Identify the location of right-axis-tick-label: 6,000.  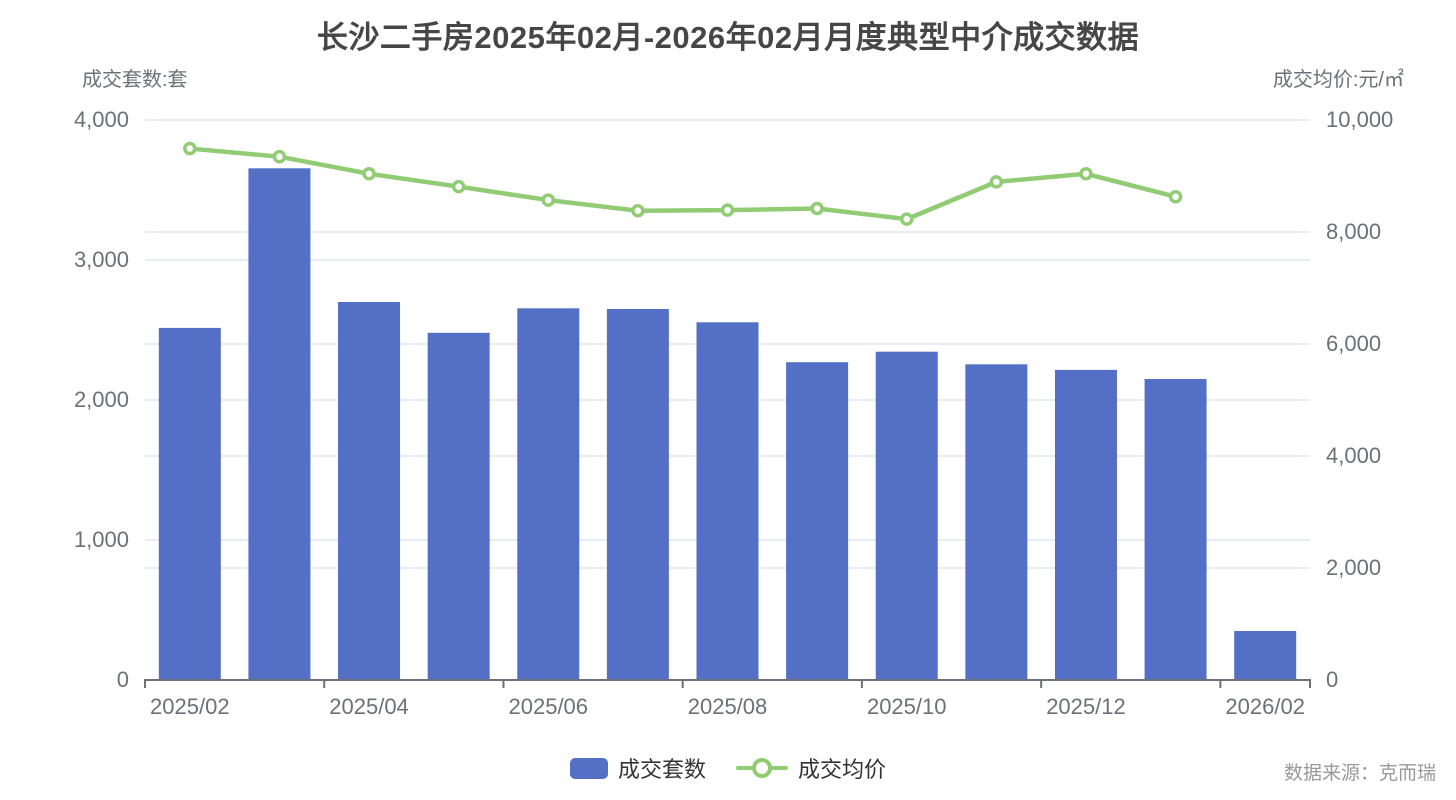
(1353, 343).